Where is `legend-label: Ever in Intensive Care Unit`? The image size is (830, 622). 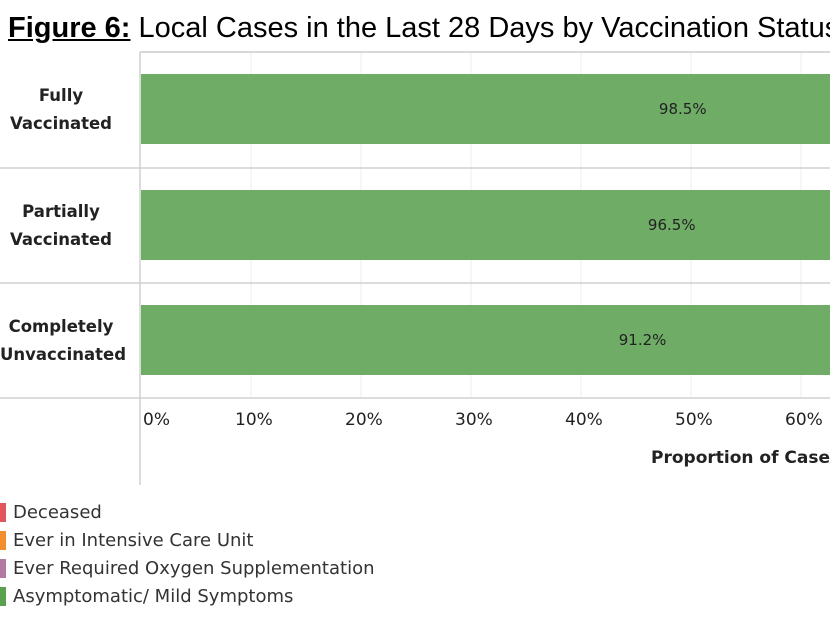
legend-label: Ever in Intensive Care Unit is located at coordinates (133, 540).